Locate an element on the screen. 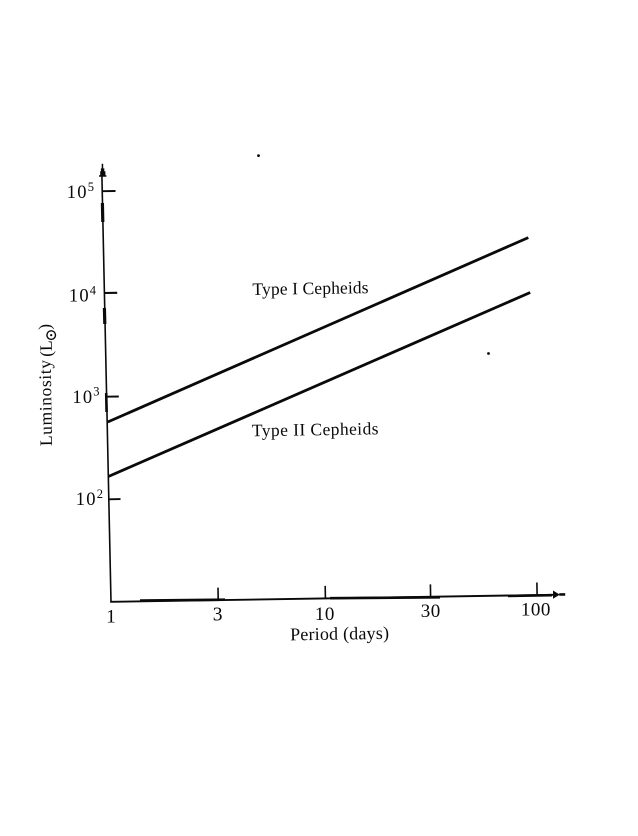 This screenshot has width=638, height=836. svg-text: Luminosity is located at coordinates (45, 402).